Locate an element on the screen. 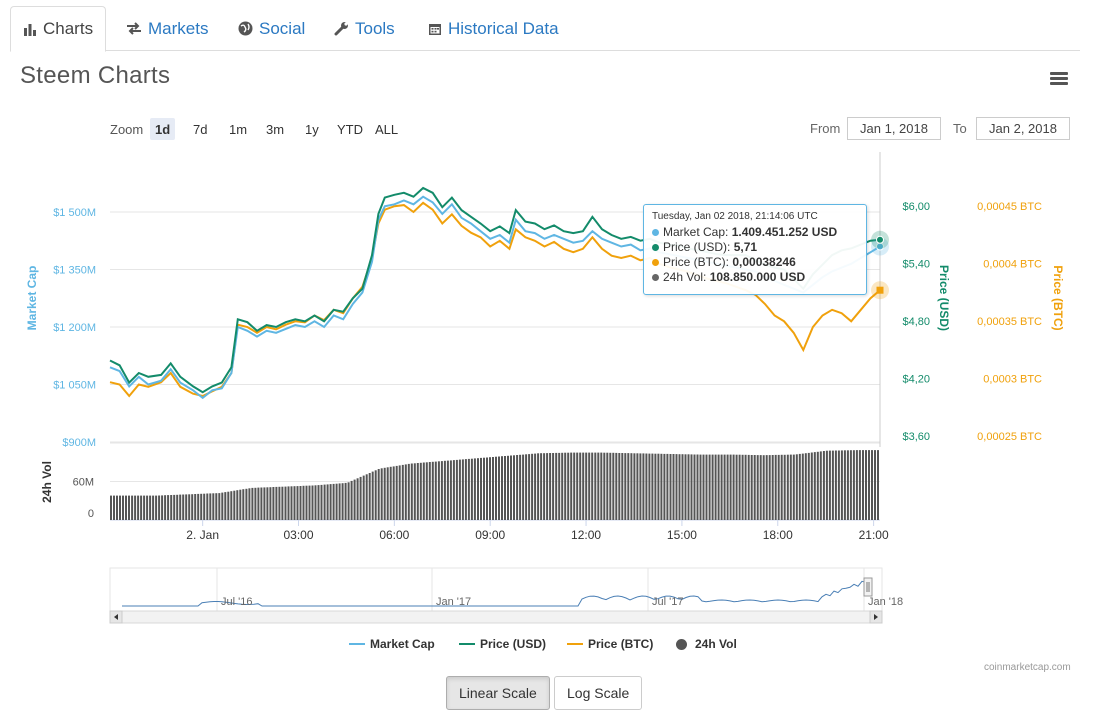  zoom-ytd-button: YTD is located at coordinates (350, 129).